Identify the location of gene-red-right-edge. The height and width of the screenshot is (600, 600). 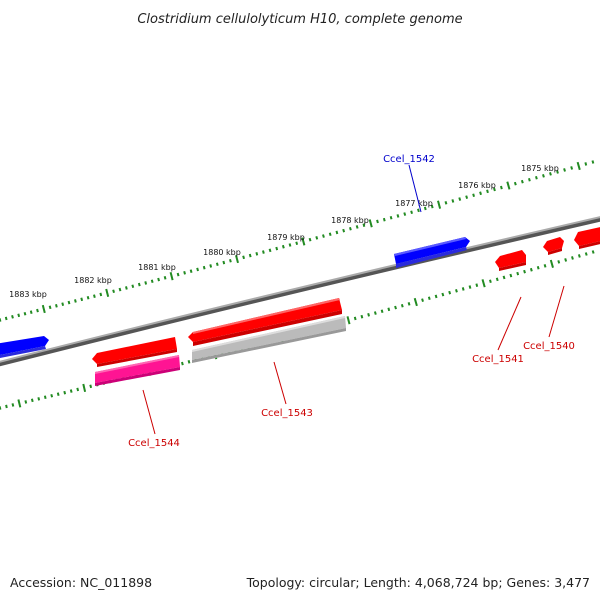
(587, 237).